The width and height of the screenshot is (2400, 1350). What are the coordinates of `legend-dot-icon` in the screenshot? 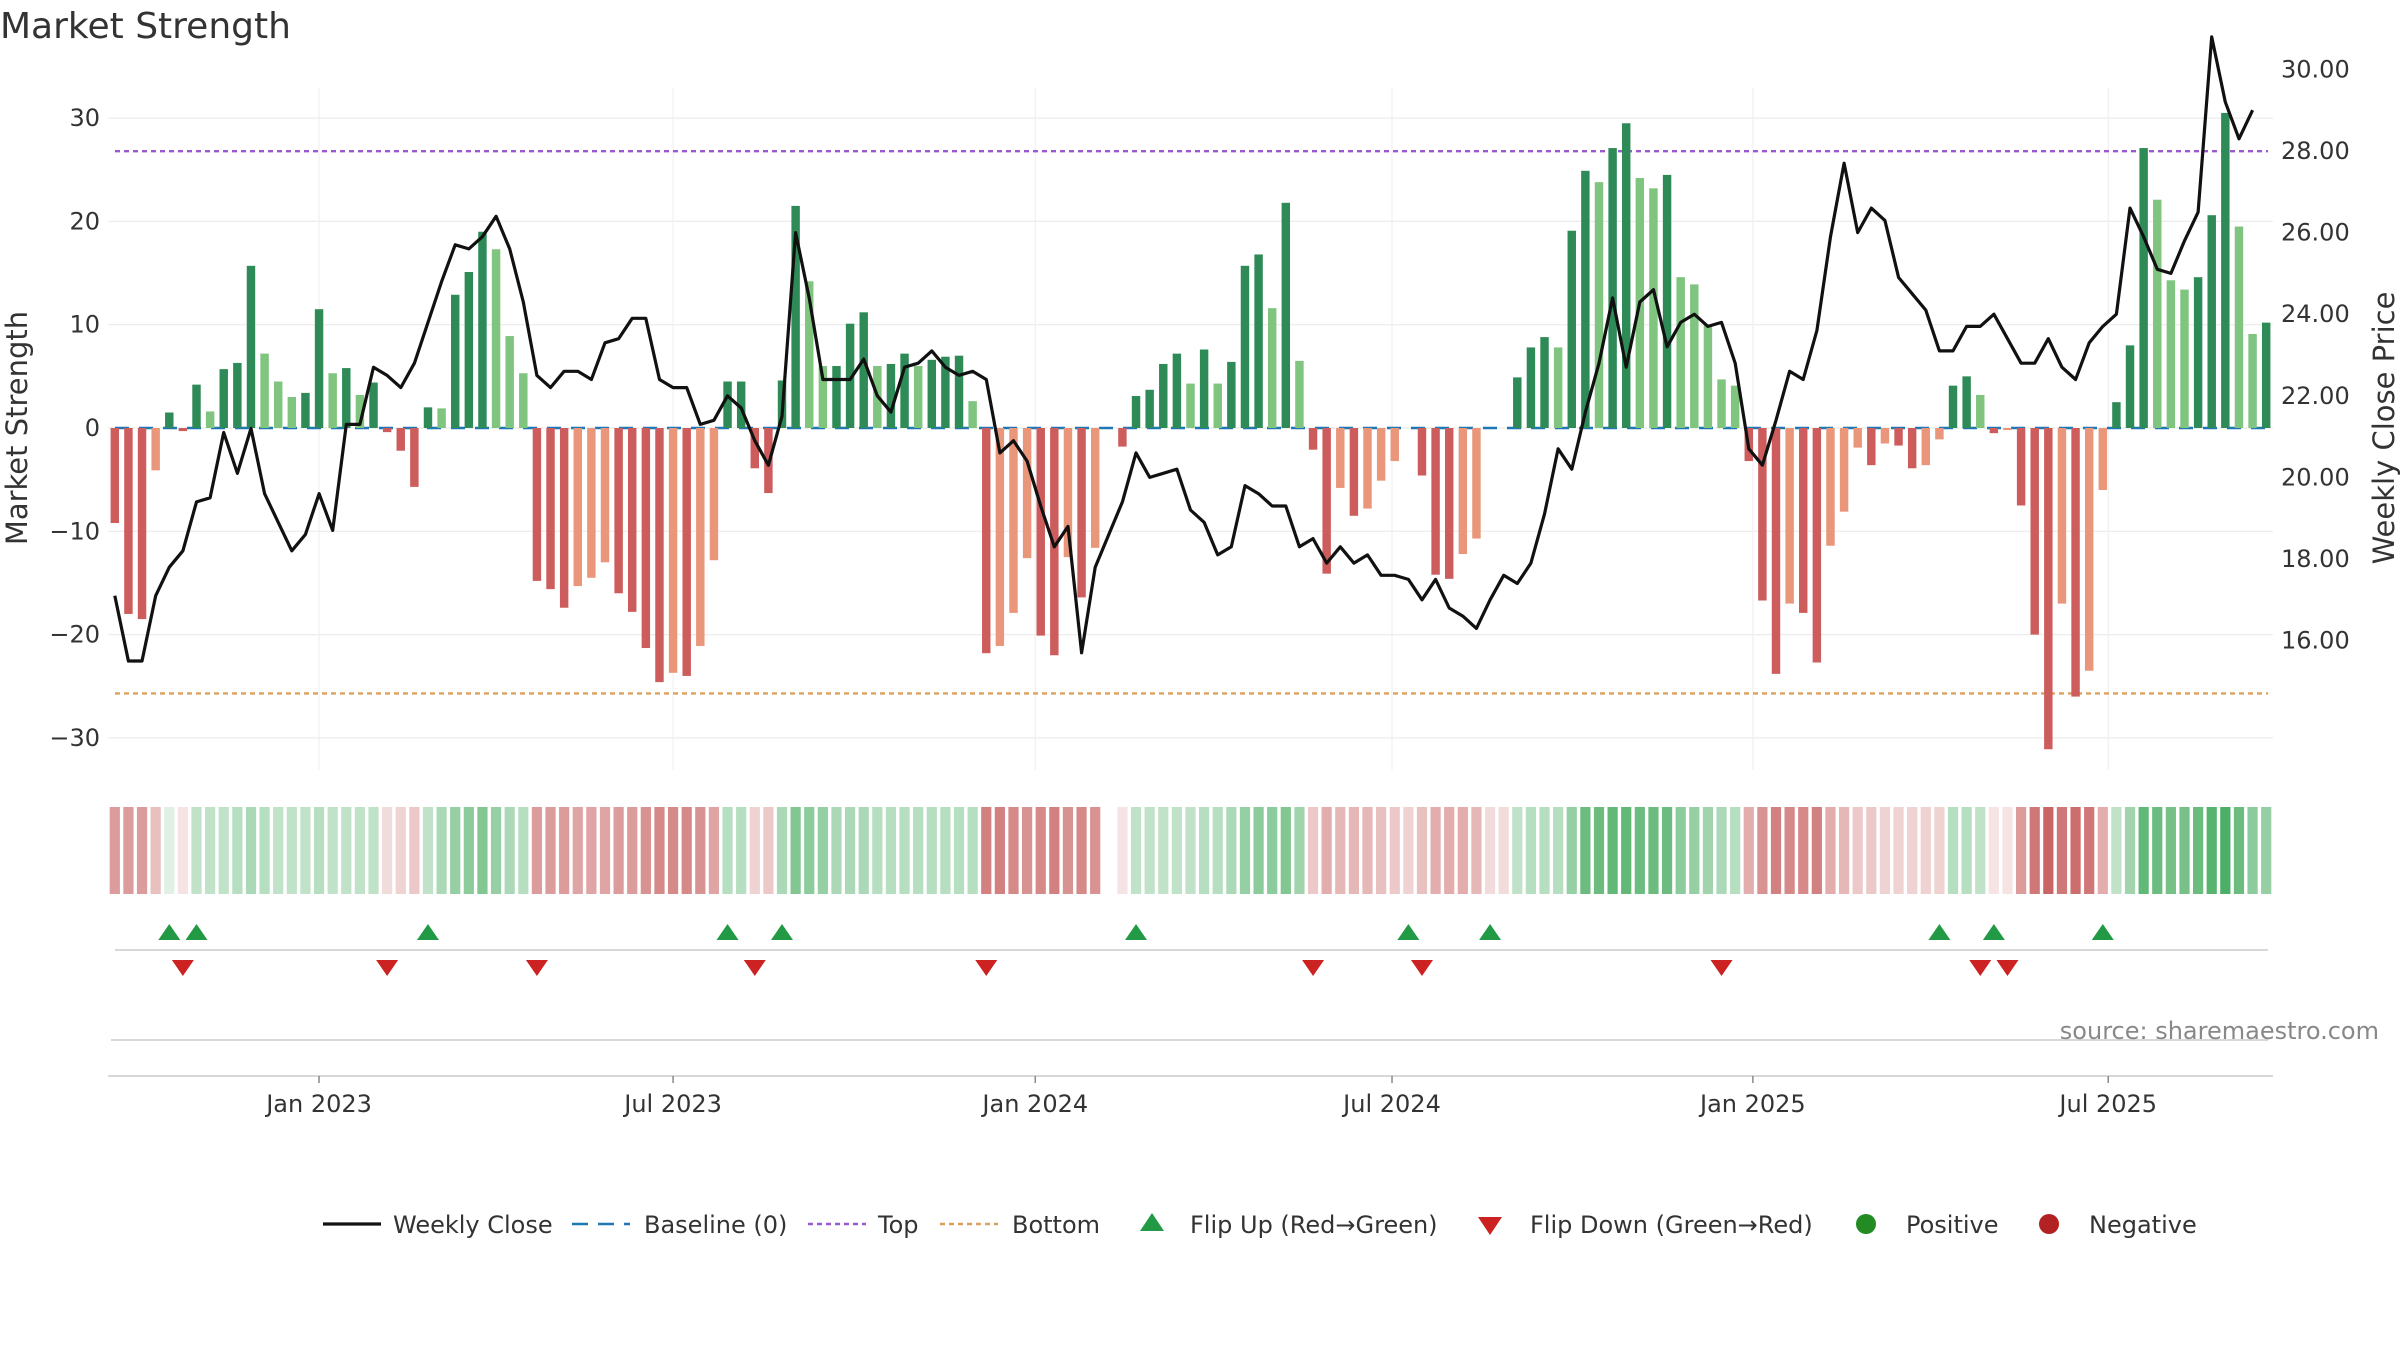 It's located at (2049, 1224).